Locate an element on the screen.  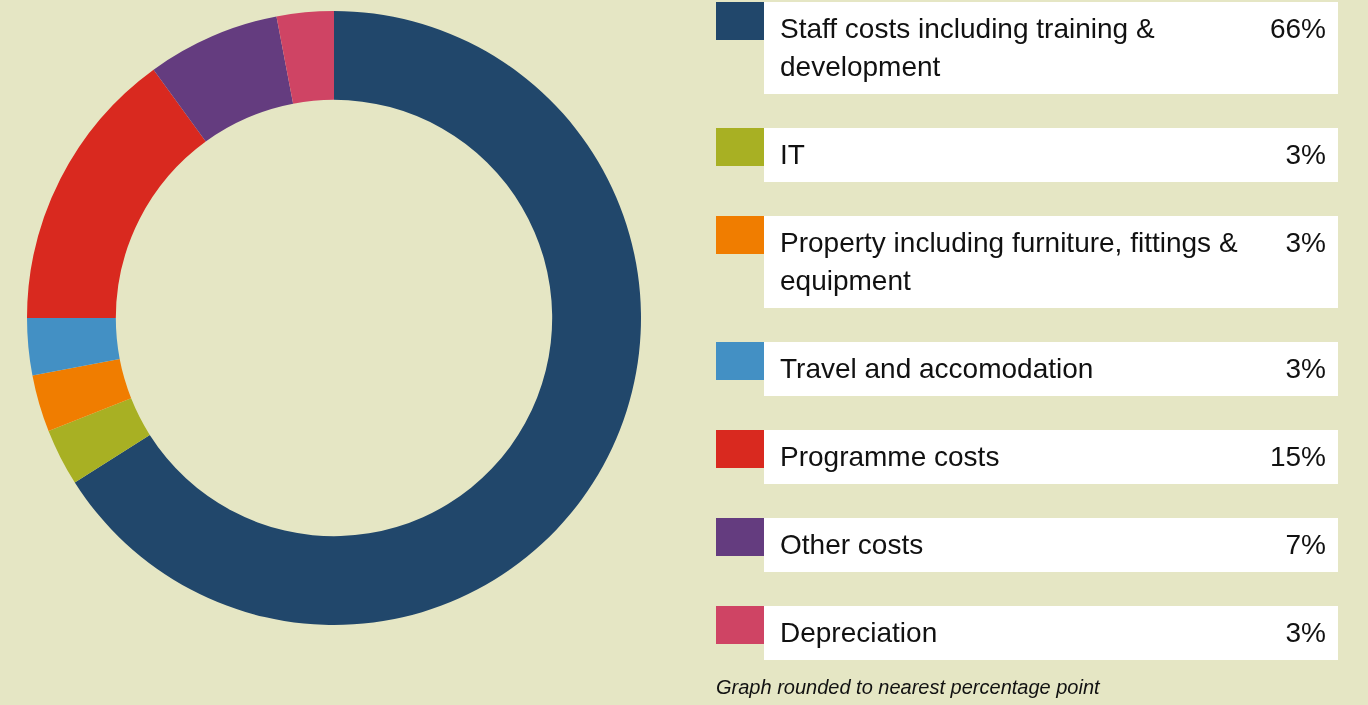
legend-label: Staff costs including training & development is located at coordinates (968, 48).